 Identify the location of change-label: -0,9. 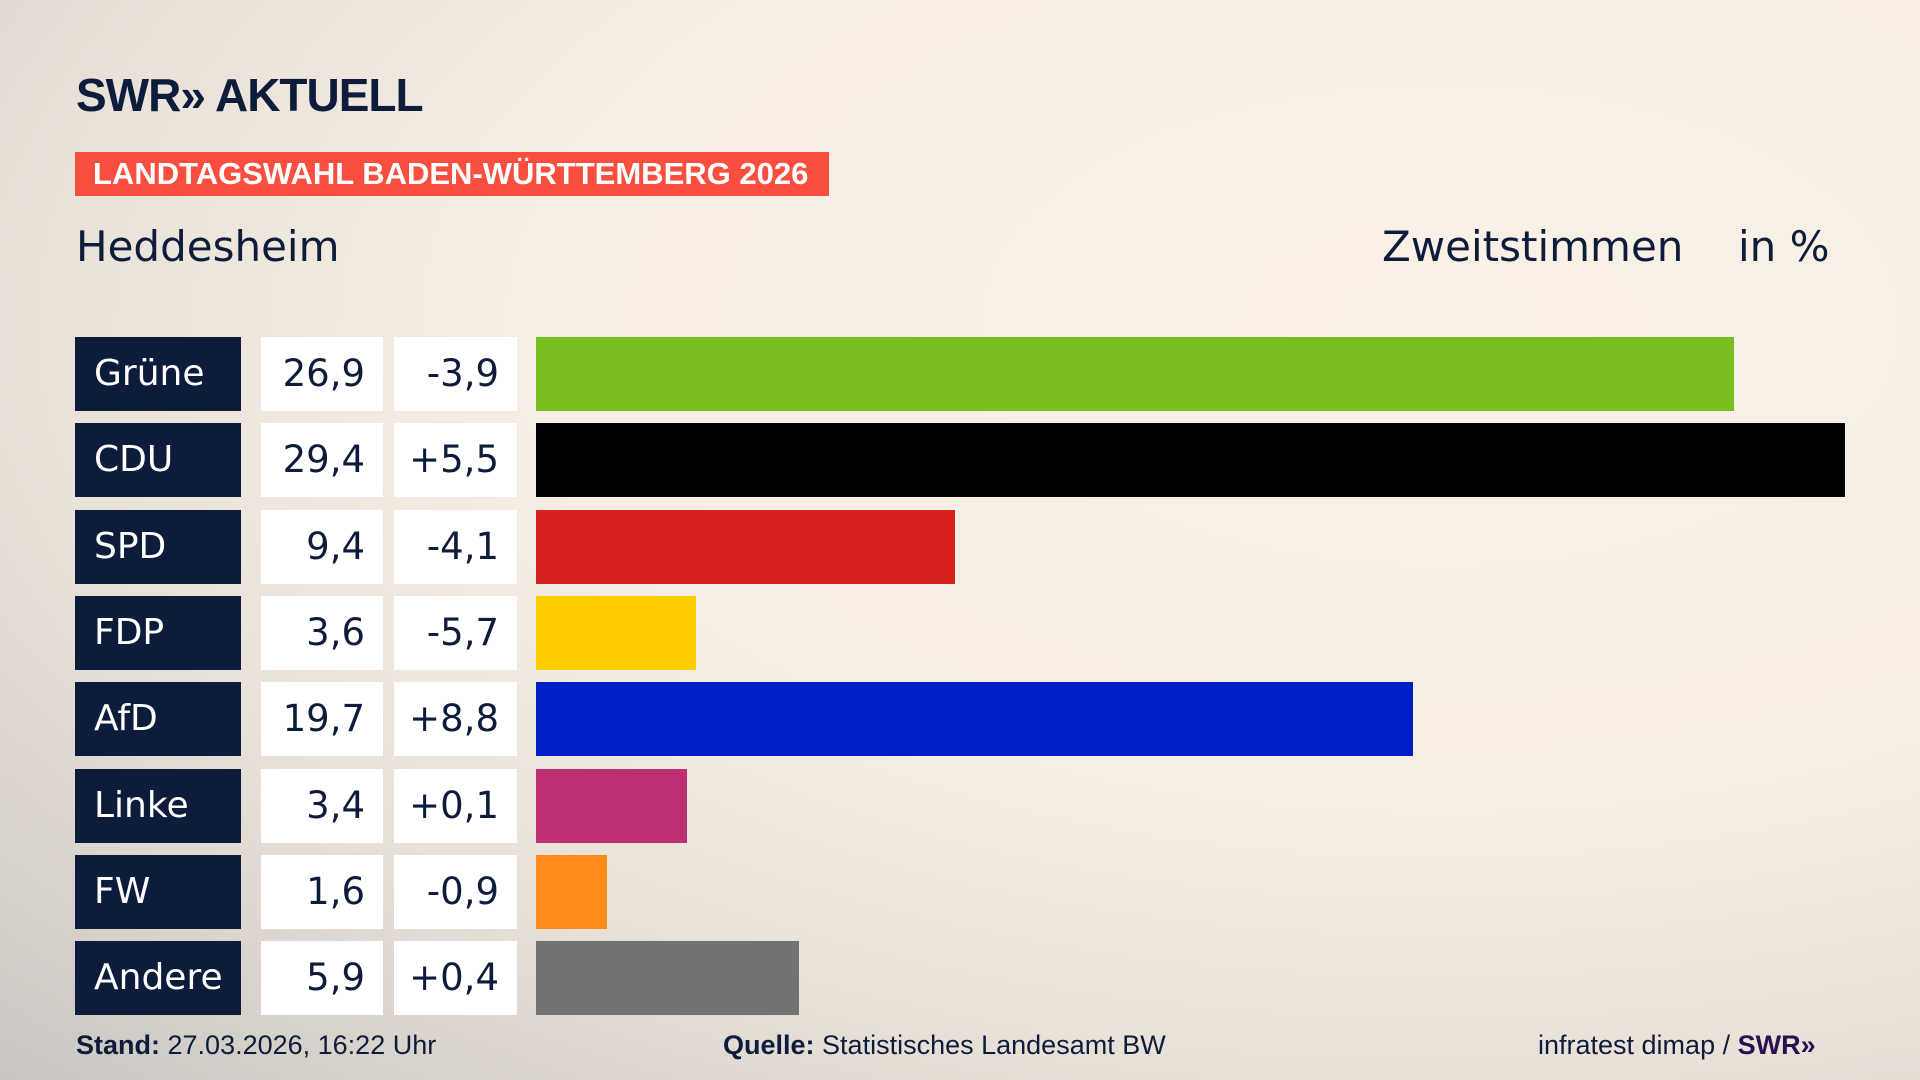
(455, 891).